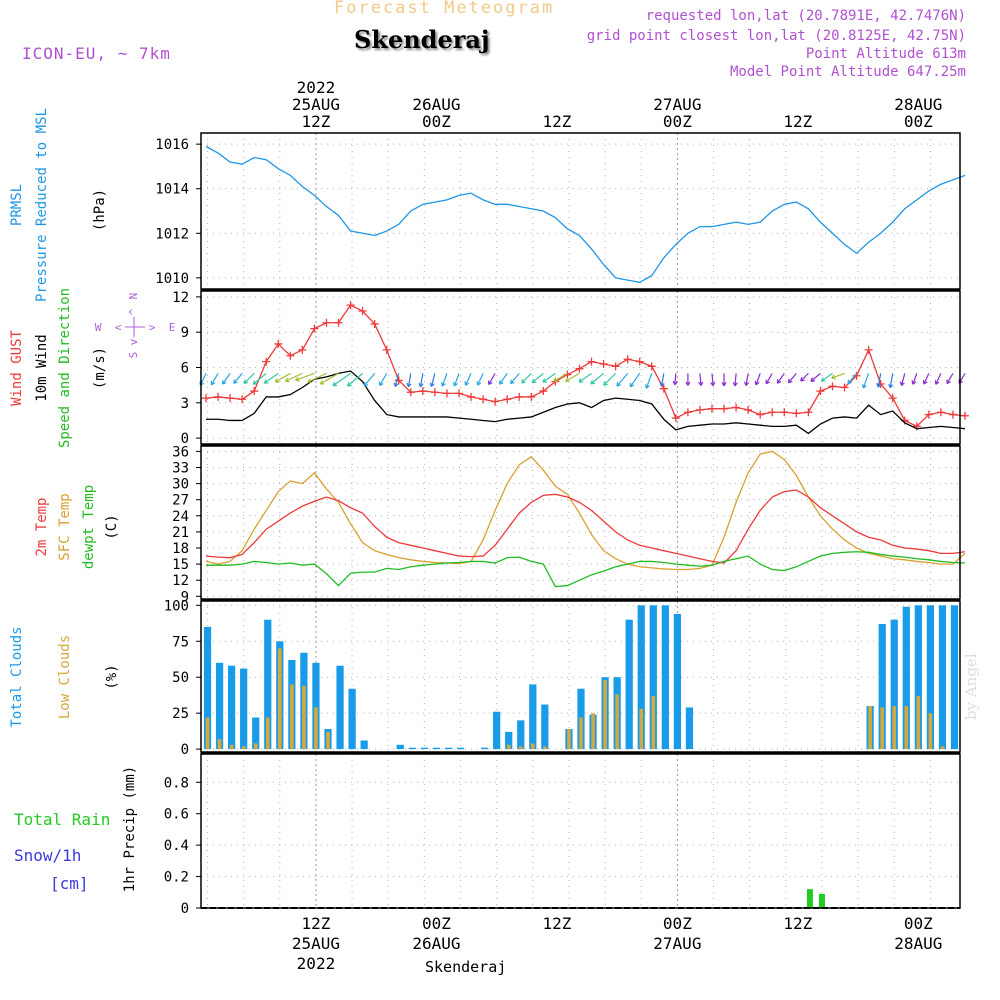  What do you see at coordinates (180, 501) in the screenshot?
I see `y-tick-label: 27` at bounding box center [180, 501].